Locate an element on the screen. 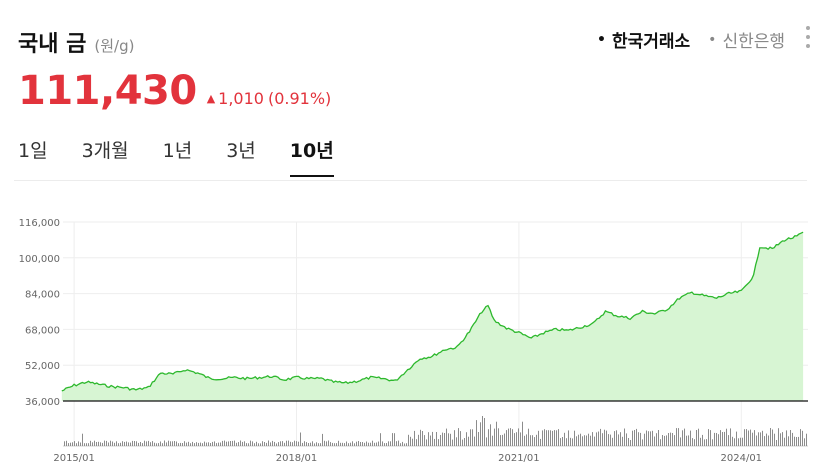 This screenshot has height=476, width=821. tab-1d: 1일 is located at coordinates (33, 151).